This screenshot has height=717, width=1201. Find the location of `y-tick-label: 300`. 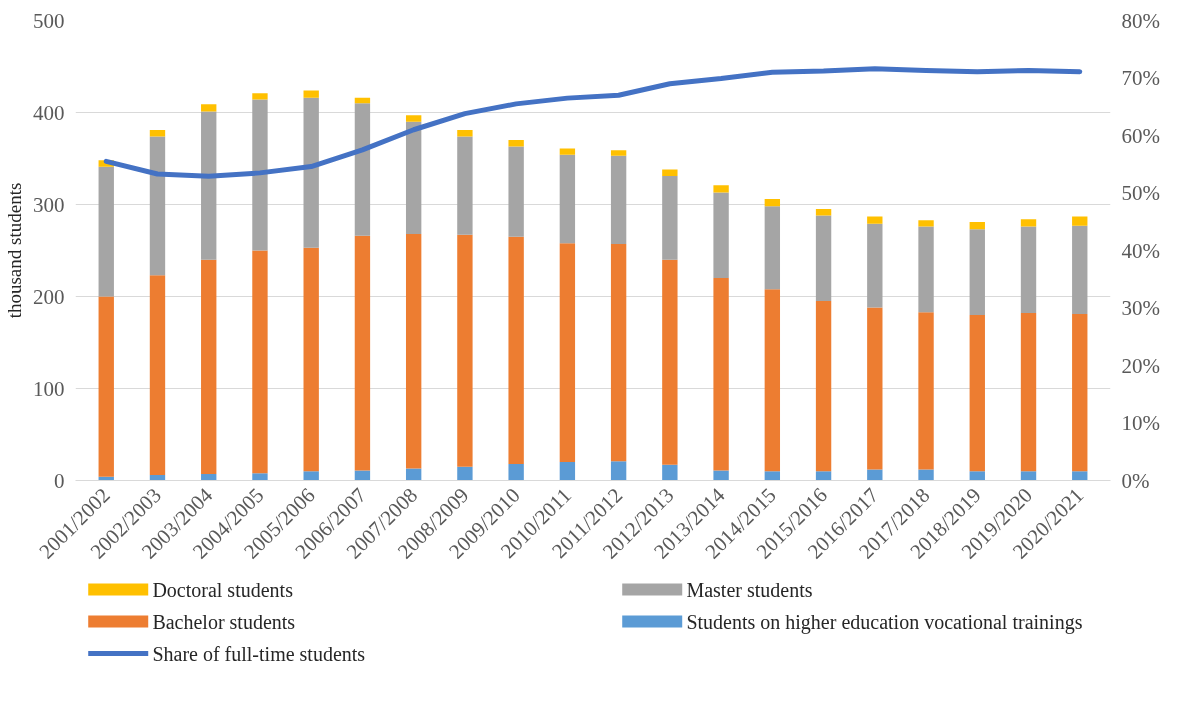

y-tick-label: 300 is located at coordinates (49, 204).